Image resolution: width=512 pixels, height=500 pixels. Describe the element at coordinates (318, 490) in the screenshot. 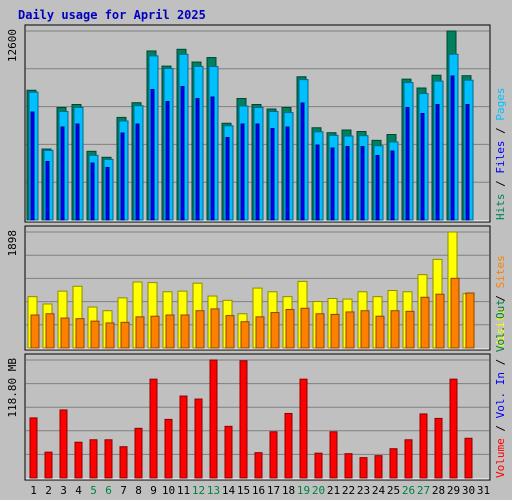

I see `x-tick-day-20: 20` at that location.